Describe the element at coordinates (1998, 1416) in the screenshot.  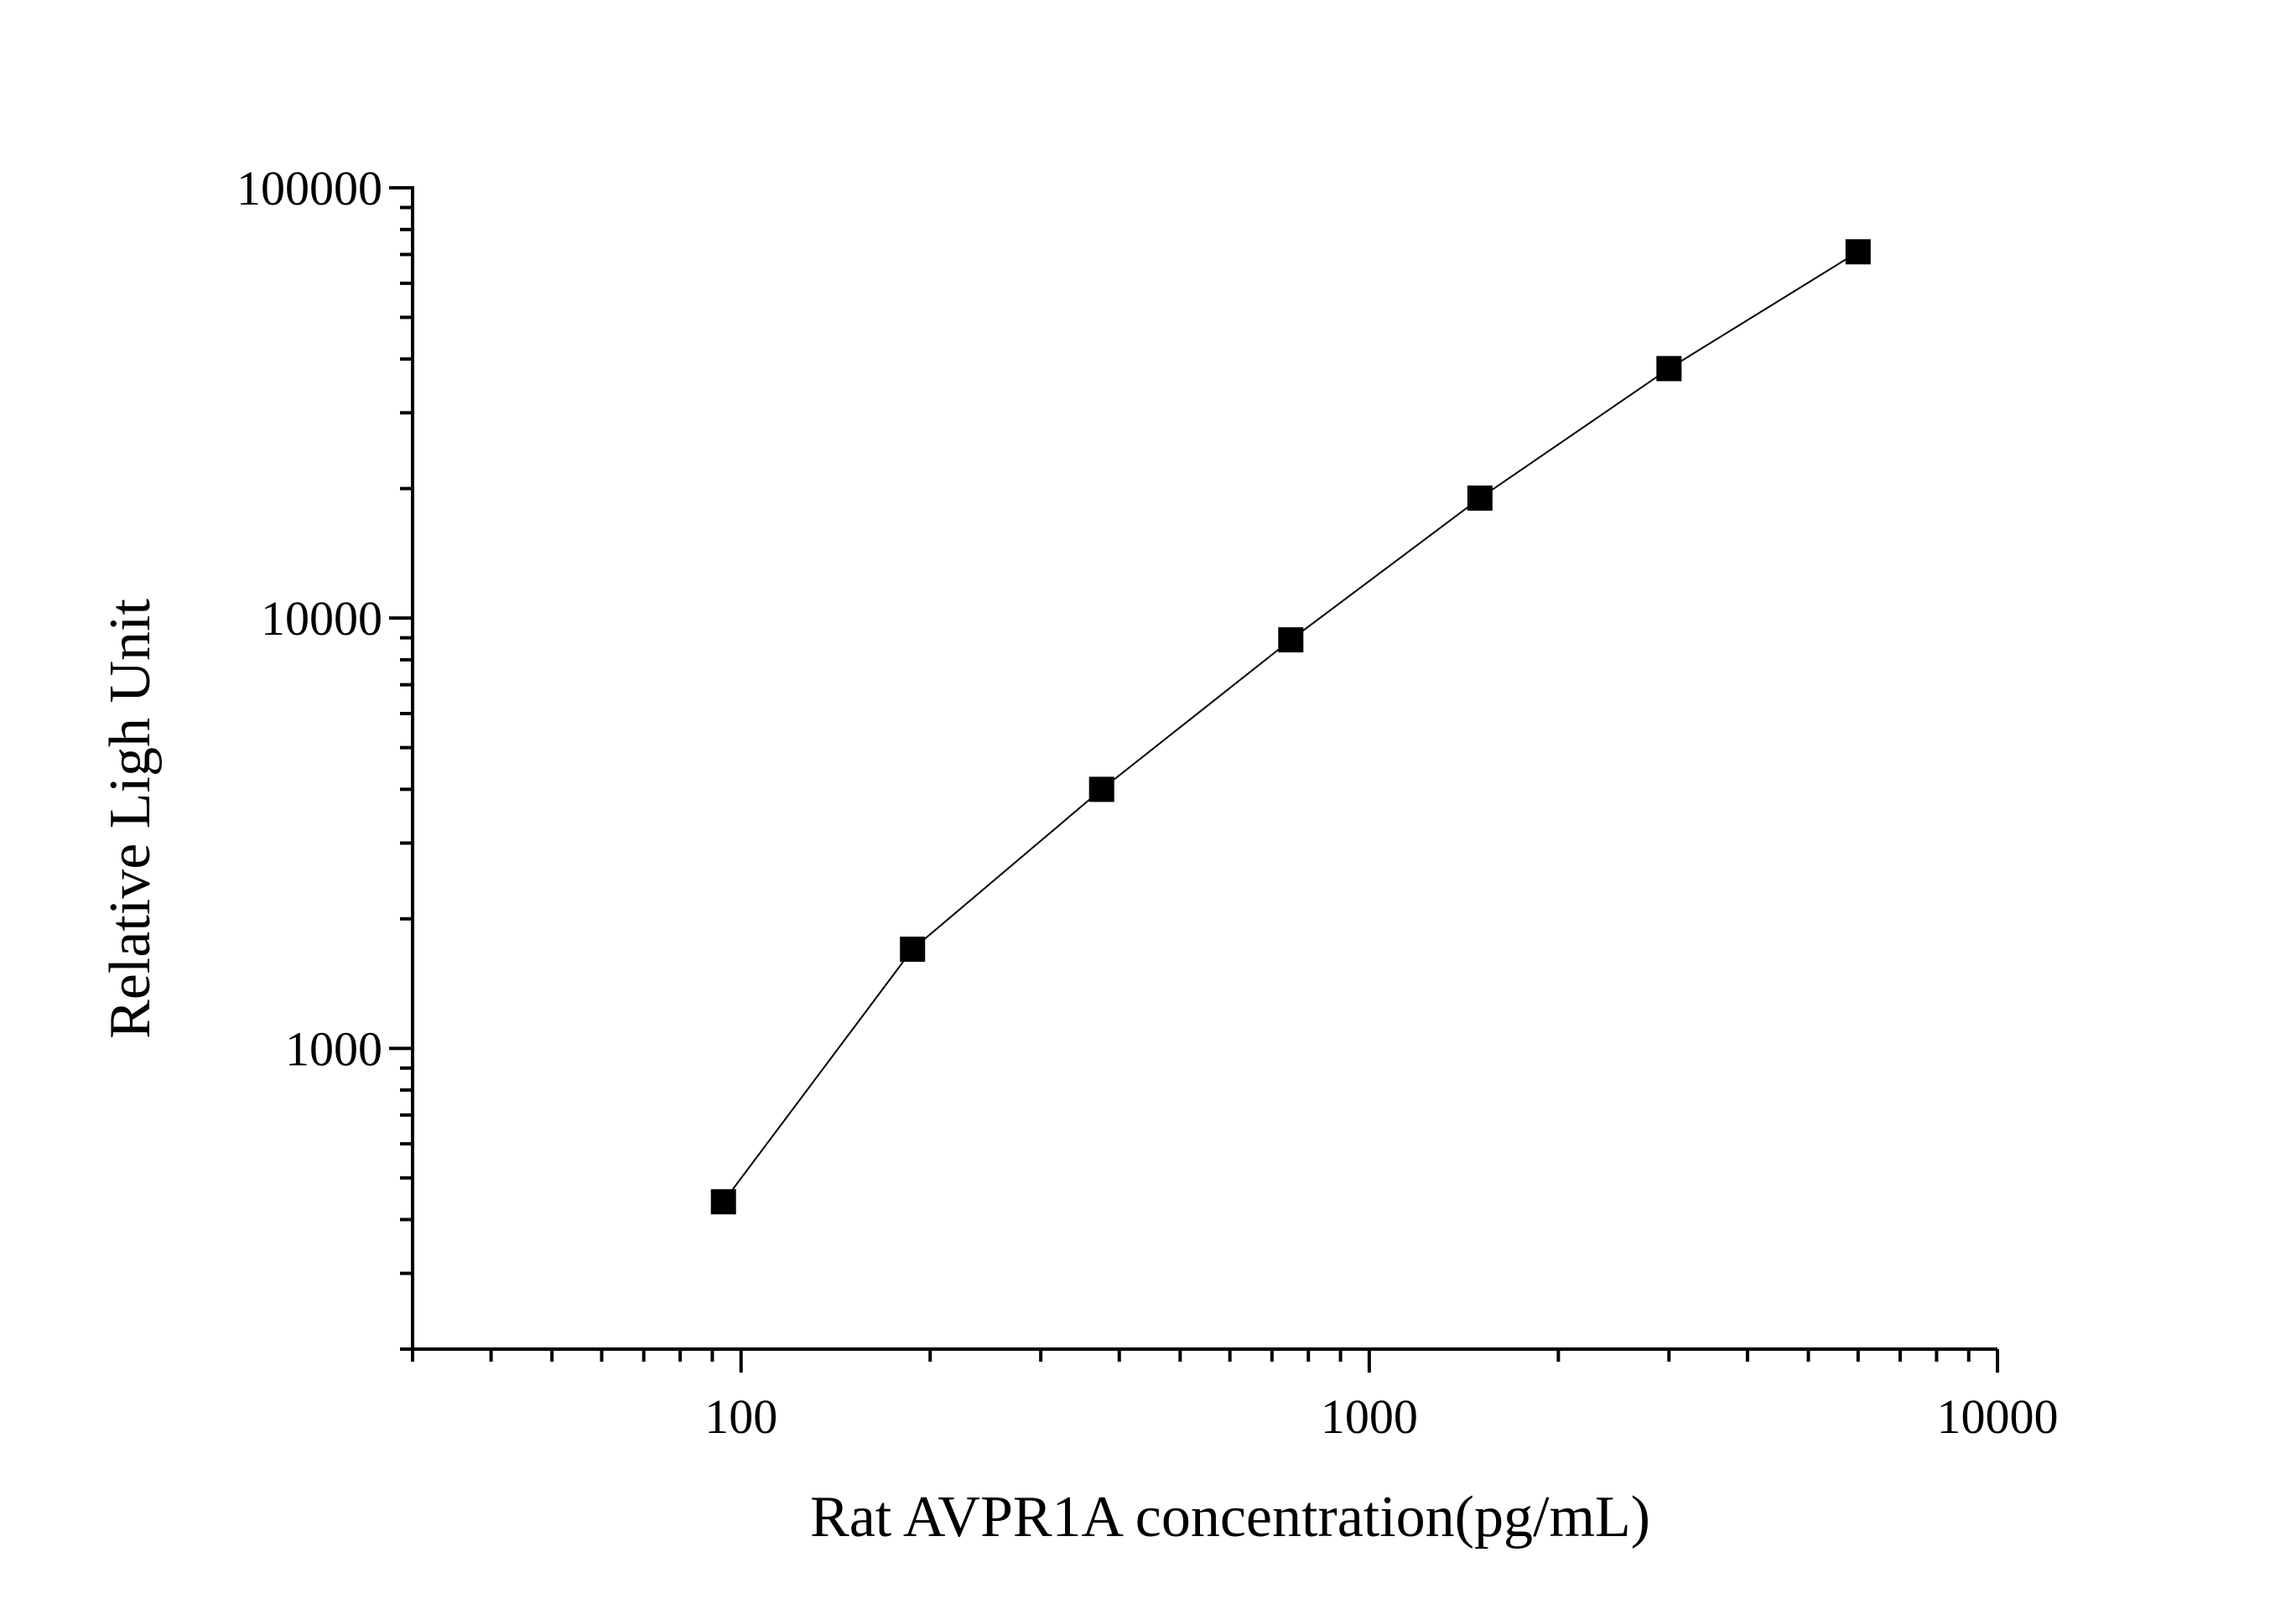
I see `x-tick-label: 10000` at that location.